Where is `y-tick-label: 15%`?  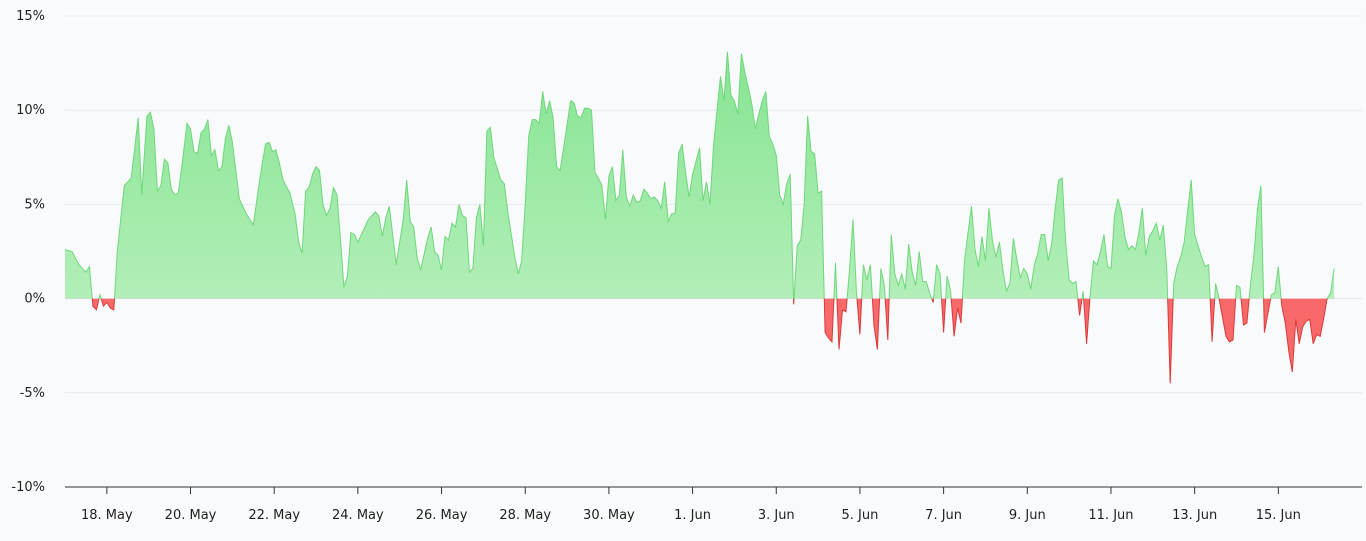
y-tick-label: 15% is located at coordinates (30, 16).